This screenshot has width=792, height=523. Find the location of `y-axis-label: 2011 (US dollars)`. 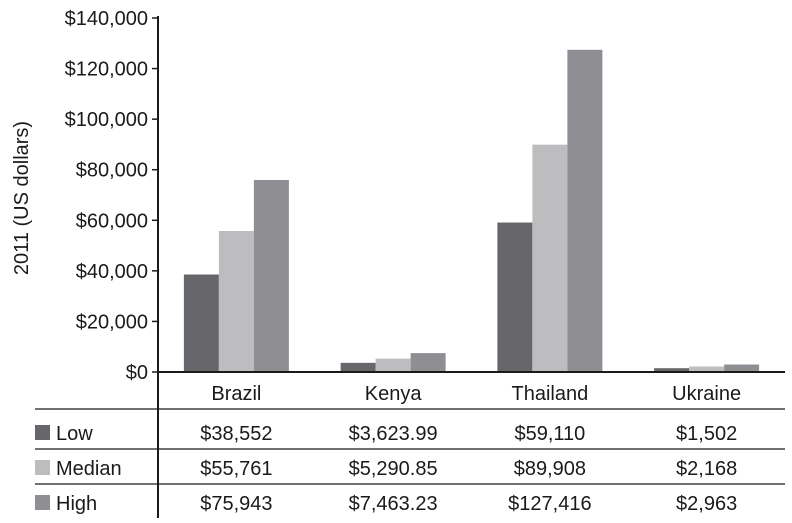

y-axis-label: 2011 (US dollars) is located at coordinates (22, 198).